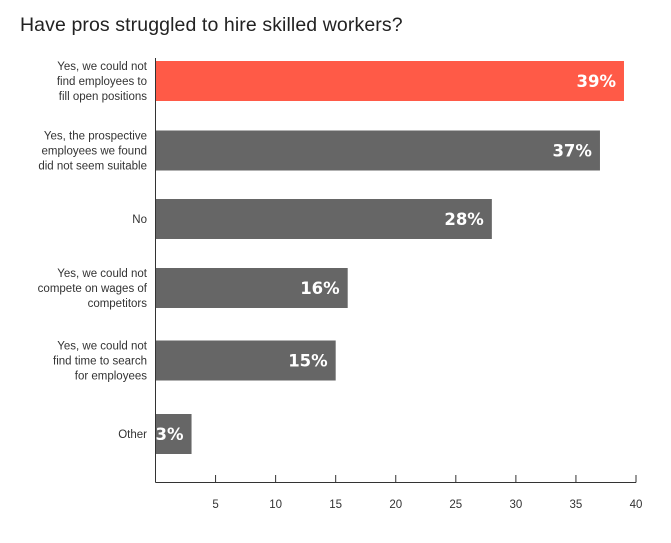 The height and width of the screenshot is (543, 671). Describe the element at coordinates (576, 505) in the screenshot. I see `x-tick-label: 35` at that location.